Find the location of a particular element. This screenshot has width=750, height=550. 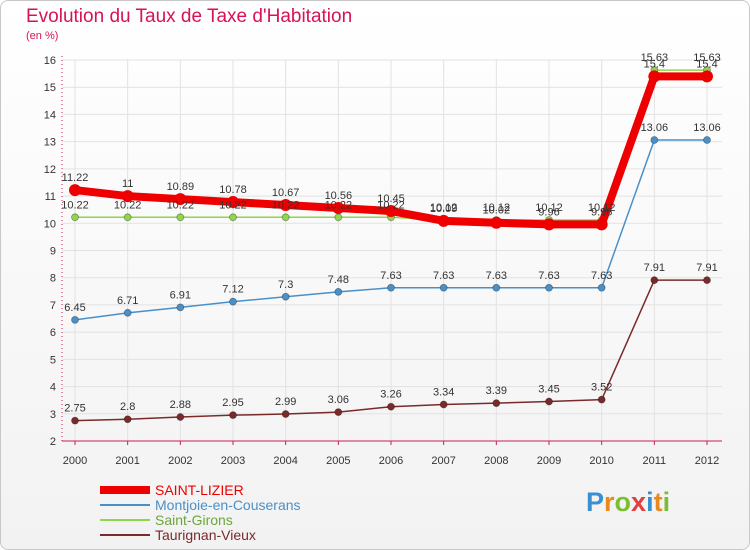

x-tick-label: 2012 is located at coordinates (707, 461).